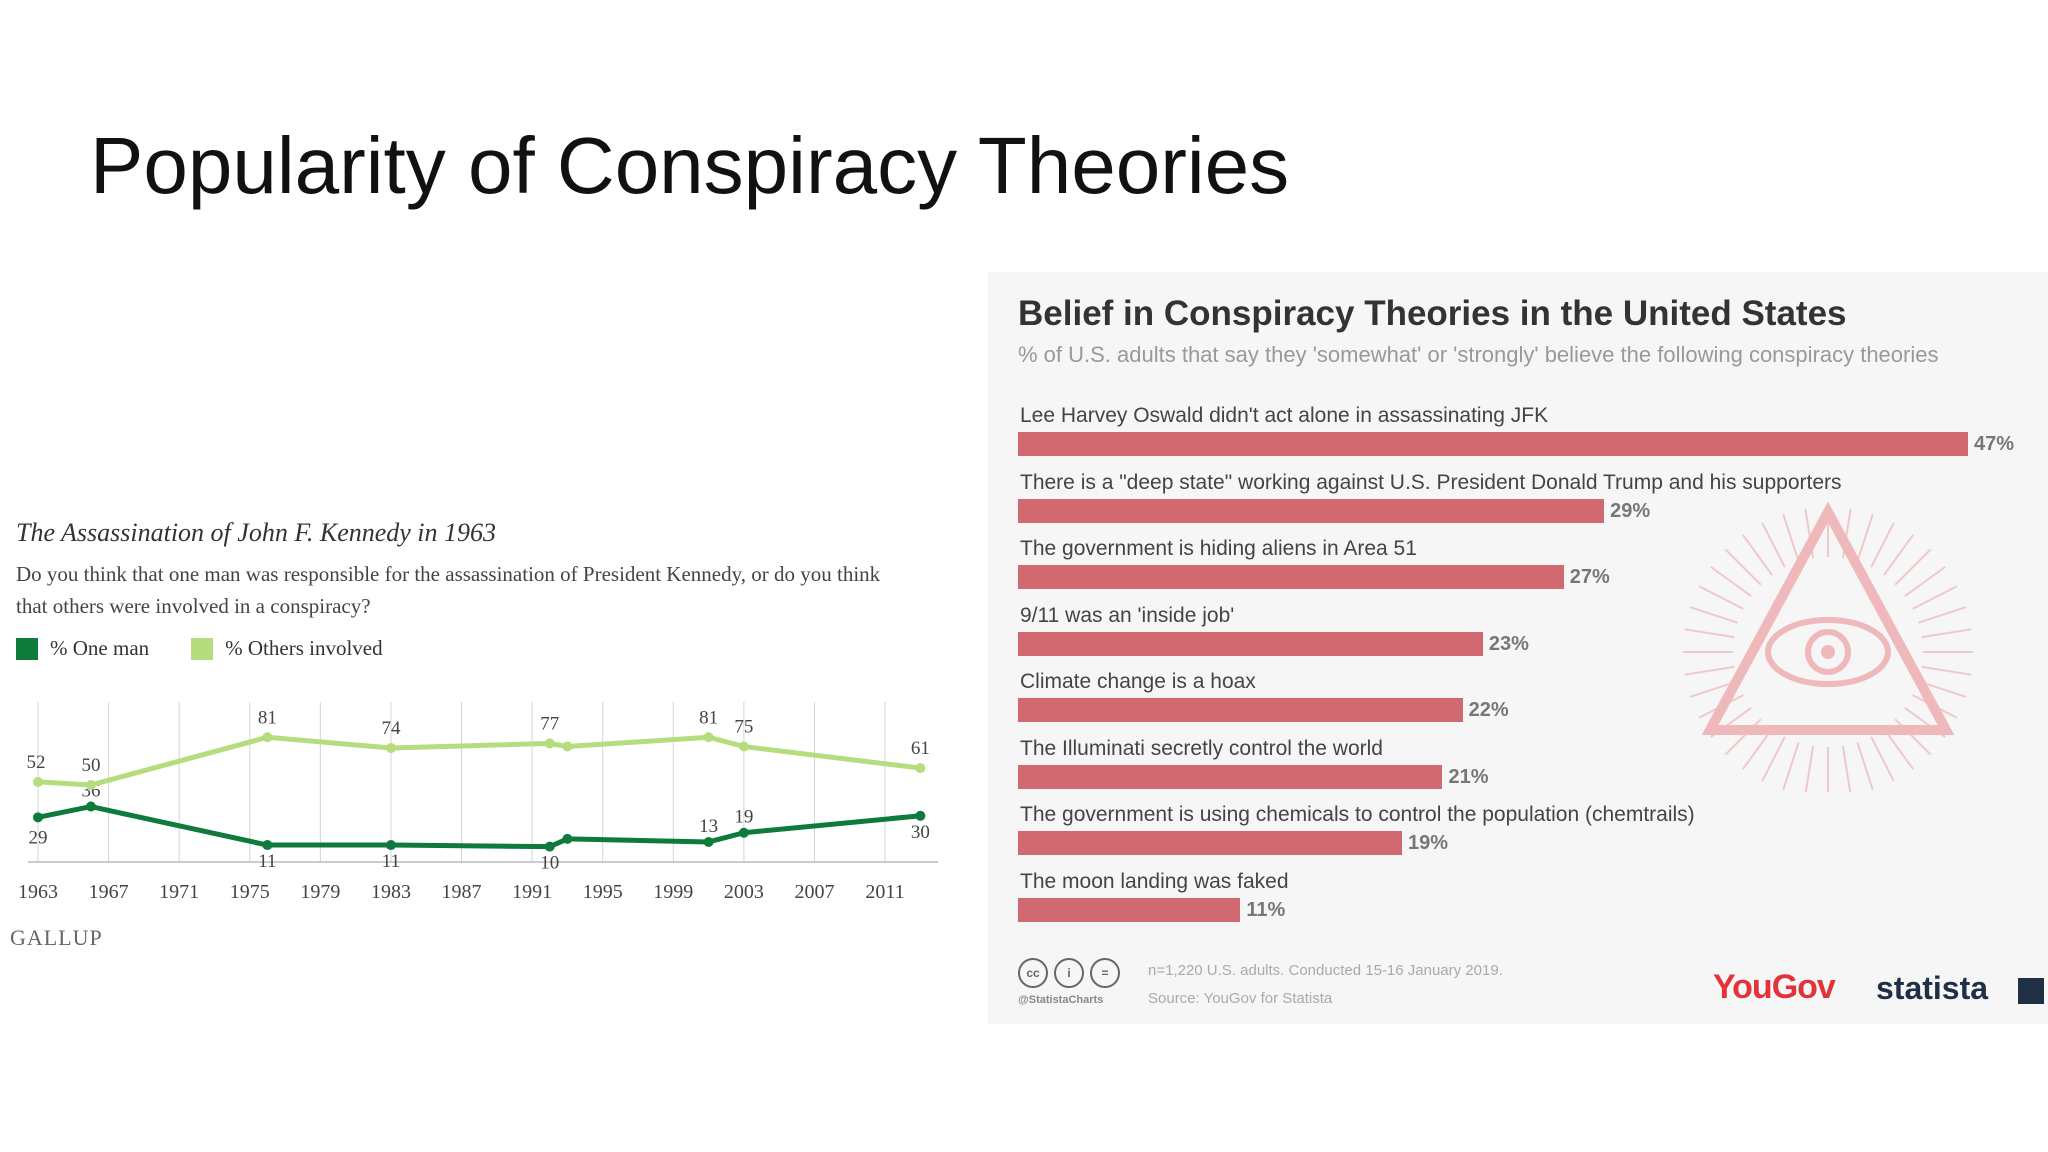 This screenshot has width=2048, height=1152. Describe the element at coordinates (1589, 577) in the screenshot. I see `bar-value-label: 27%` at that location.